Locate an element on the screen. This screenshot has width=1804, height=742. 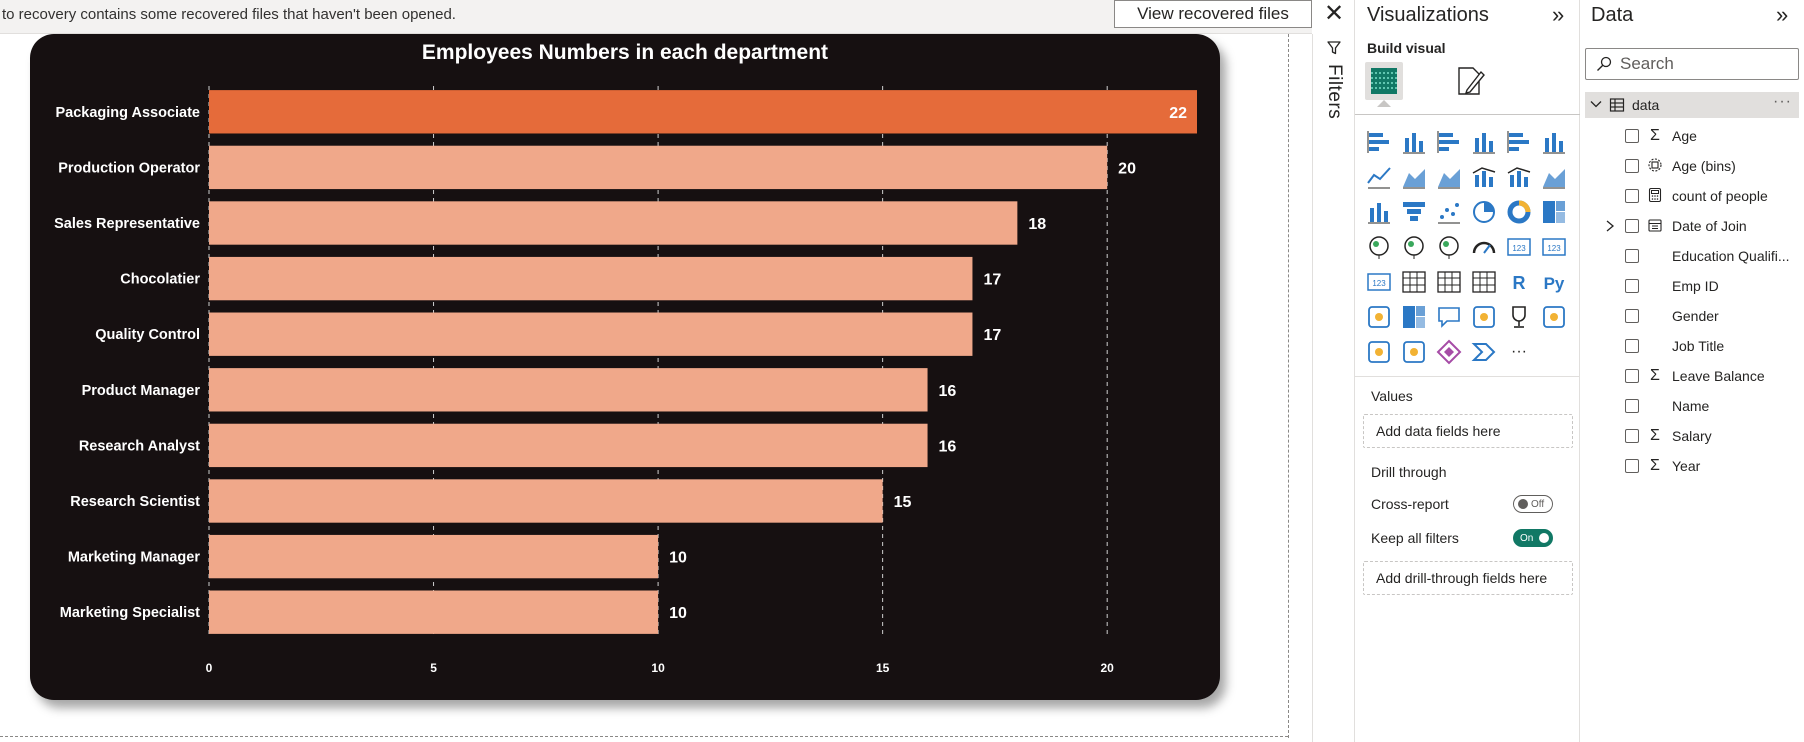
field-age-bins: Age (bins) is located at coordinates (1694, 166).